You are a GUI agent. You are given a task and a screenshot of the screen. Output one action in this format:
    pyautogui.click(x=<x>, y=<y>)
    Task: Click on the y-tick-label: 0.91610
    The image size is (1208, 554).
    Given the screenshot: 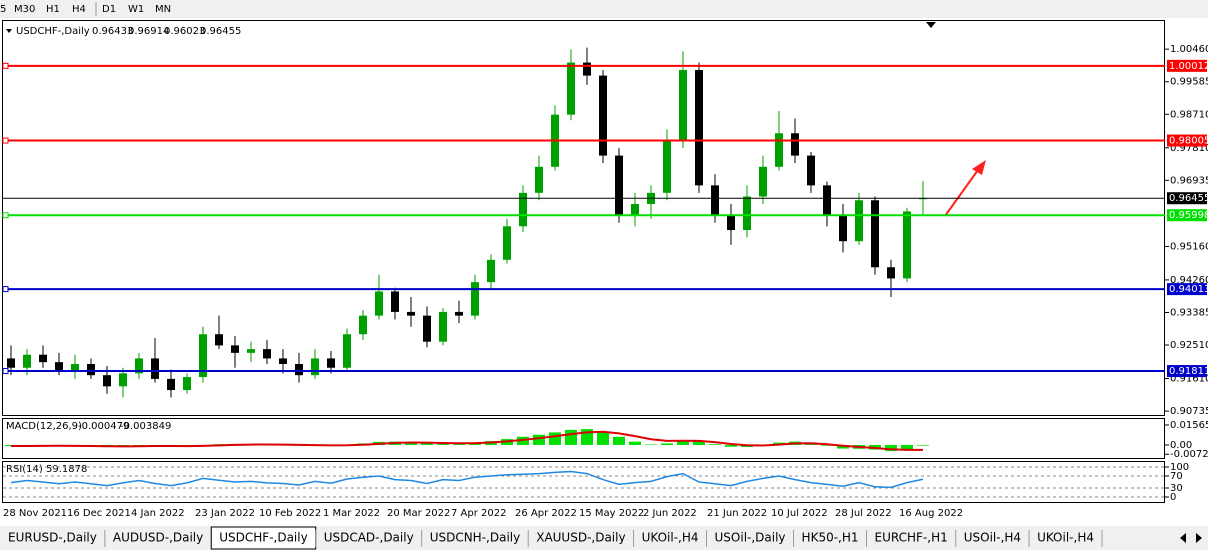 What is the action you would take?
    pyautogui.click(x=1189, y=379)
    